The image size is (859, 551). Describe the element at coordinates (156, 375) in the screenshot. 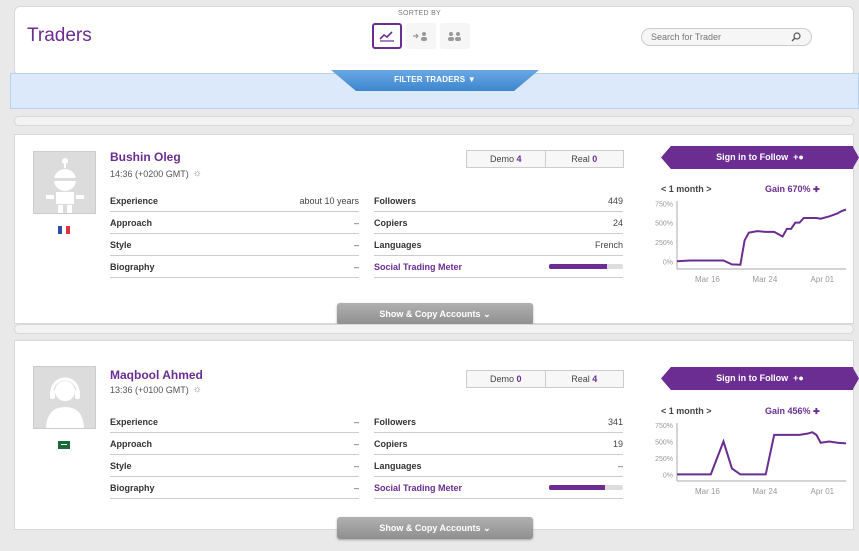

I see `trader-name: Maqbool Ahmed` at that location.